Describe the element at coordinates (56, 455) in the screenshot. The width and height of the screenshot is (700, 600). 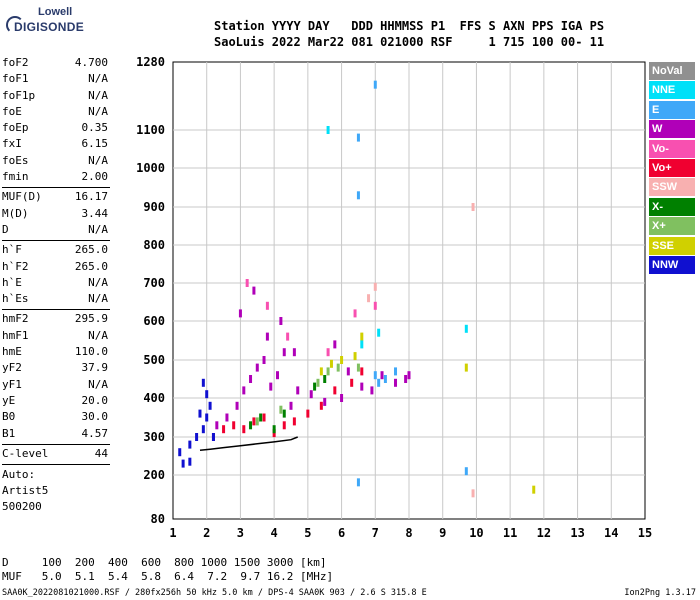
I see `parameter-row: C-level 44` at that location.